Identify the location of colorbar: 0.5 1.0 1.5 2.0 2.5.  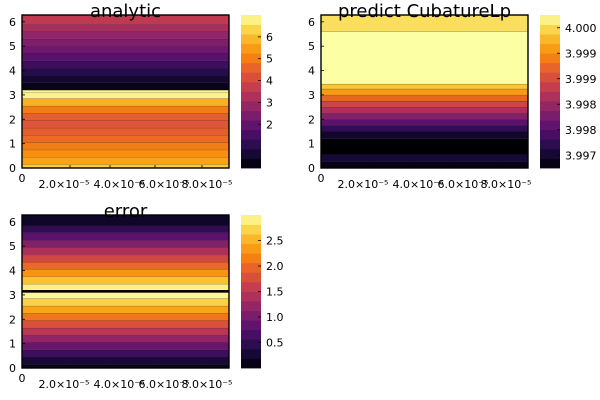
(262, 292).